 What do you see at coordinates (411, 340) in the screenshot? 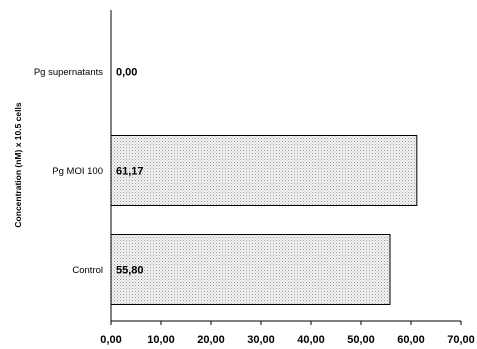
I see `x-tick-label: 60,00` at bounding box center [411, 340].